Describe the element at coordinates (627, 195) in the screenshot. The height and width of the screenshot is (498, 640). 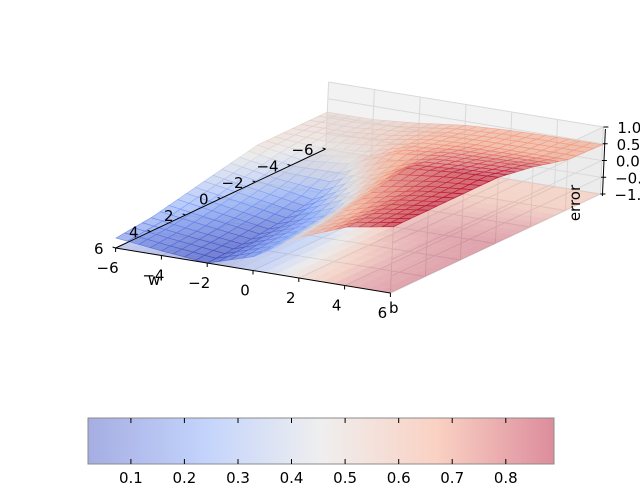
I see `z-tick-label: −1.0` at that location.